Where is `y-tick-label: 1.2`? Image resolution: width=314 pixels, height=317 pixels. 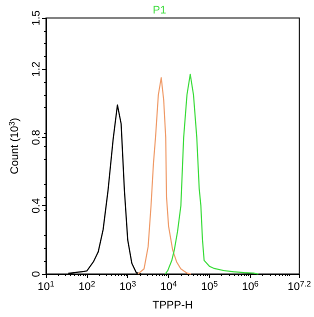
y-tick-label: 1.2 is located at coordinates (36, 69).